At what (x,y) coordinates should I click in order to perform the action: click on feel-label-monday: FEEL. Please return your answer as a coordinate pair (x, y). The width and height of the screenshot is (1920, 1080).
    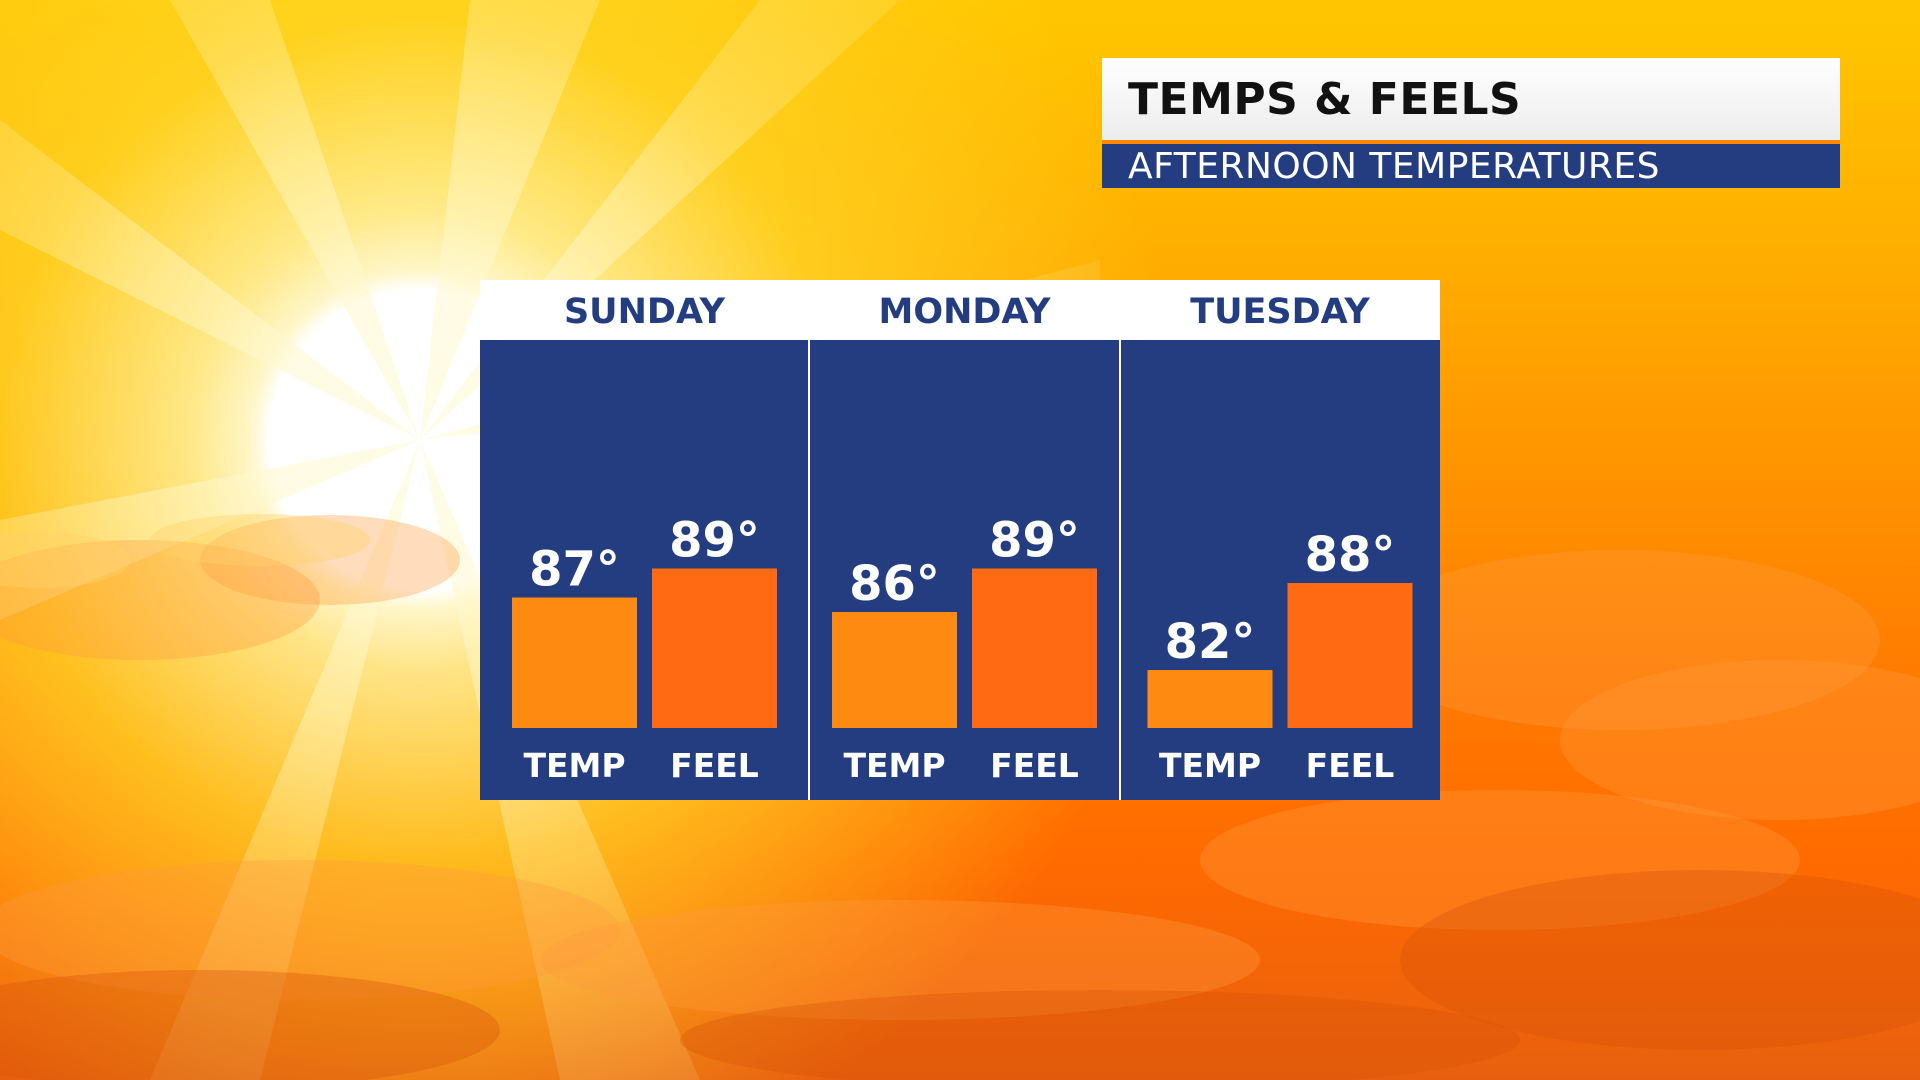
    Looking at the image, I should click on (1034, 765).